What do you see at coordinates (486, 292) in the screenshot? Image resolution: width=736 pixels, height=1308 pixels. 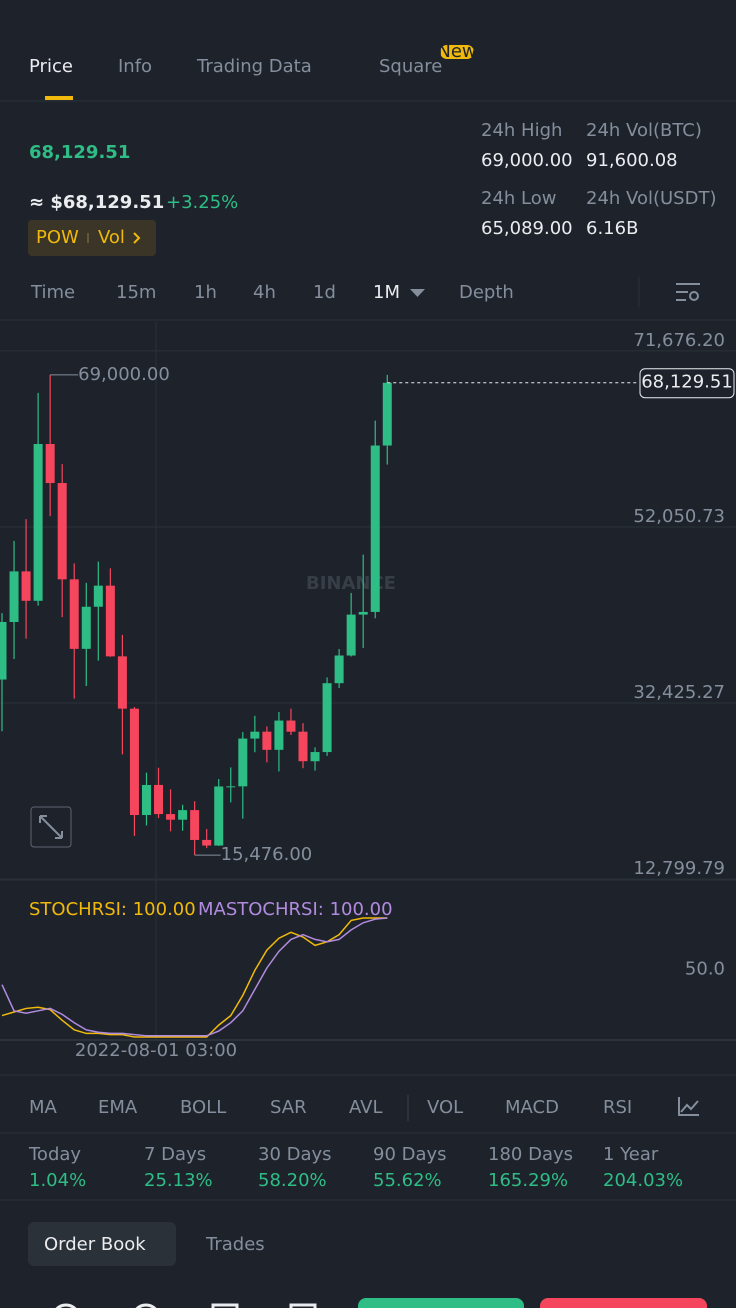 I see `interval: Depth` at bounding box center [486, 292].